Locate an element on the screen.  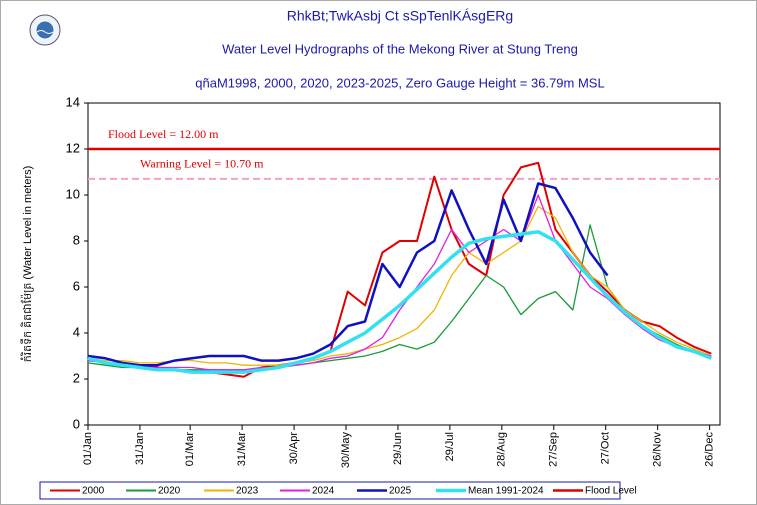
legend-label: 2020 is located at coordinates (169, 491).